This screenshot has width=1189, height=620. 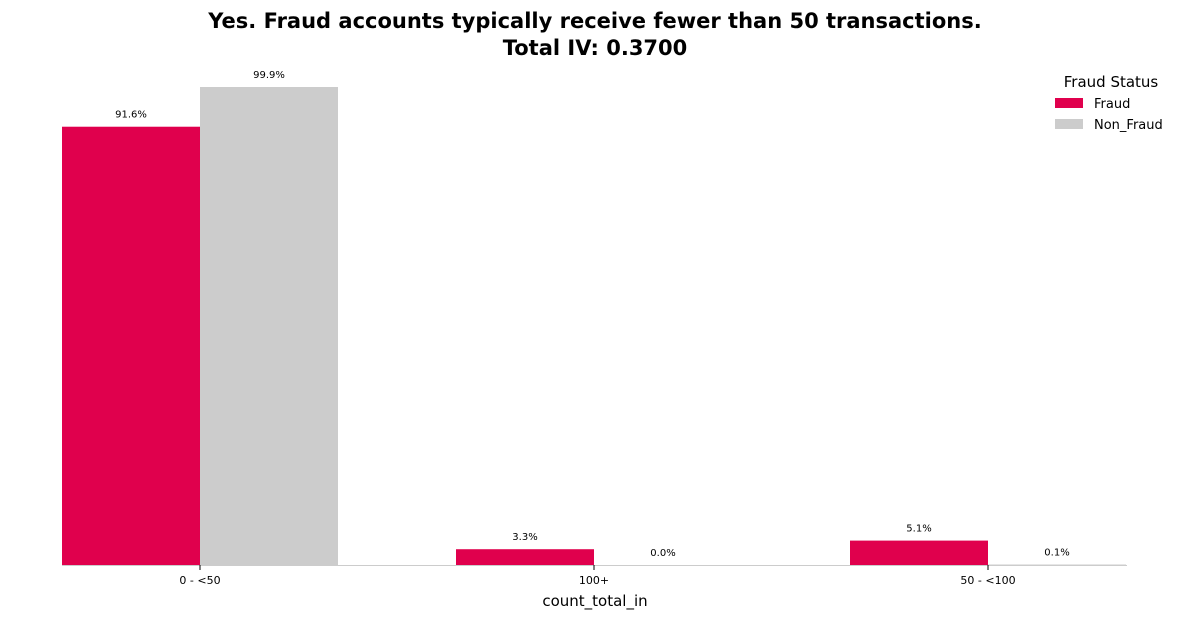 What do you see at coordinates (1111, 82) in the screenshot?
I see `legend-title: Fraud Status` at bounding box center [1111, 82].